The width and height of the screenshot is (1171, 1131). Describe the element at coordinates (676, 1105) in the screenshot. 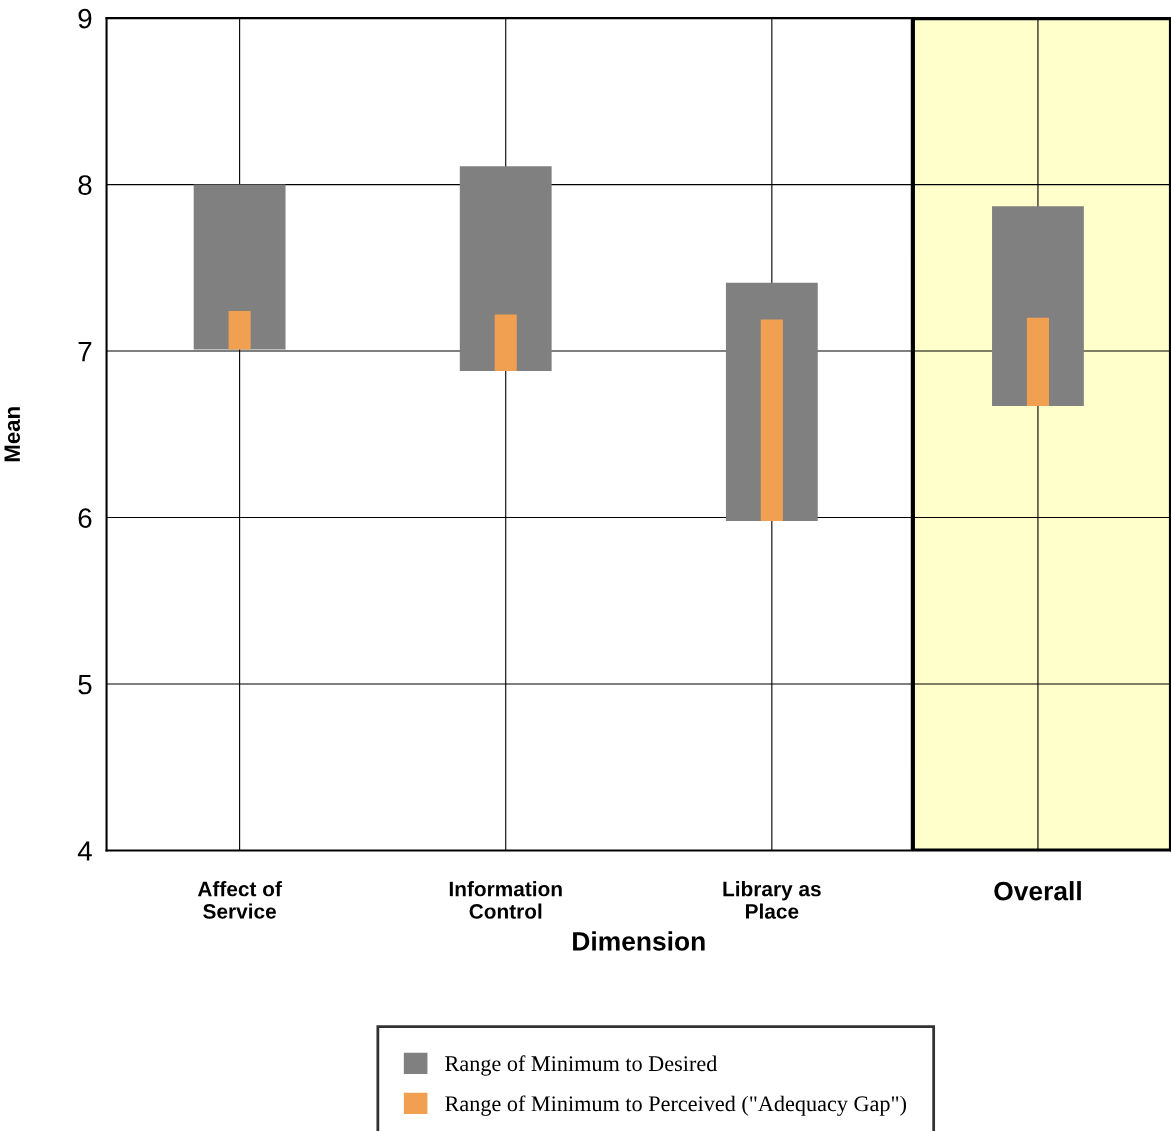

I see `legend-label: Range of Minimum to Perceived ("Adequacy Gap")` at that location.